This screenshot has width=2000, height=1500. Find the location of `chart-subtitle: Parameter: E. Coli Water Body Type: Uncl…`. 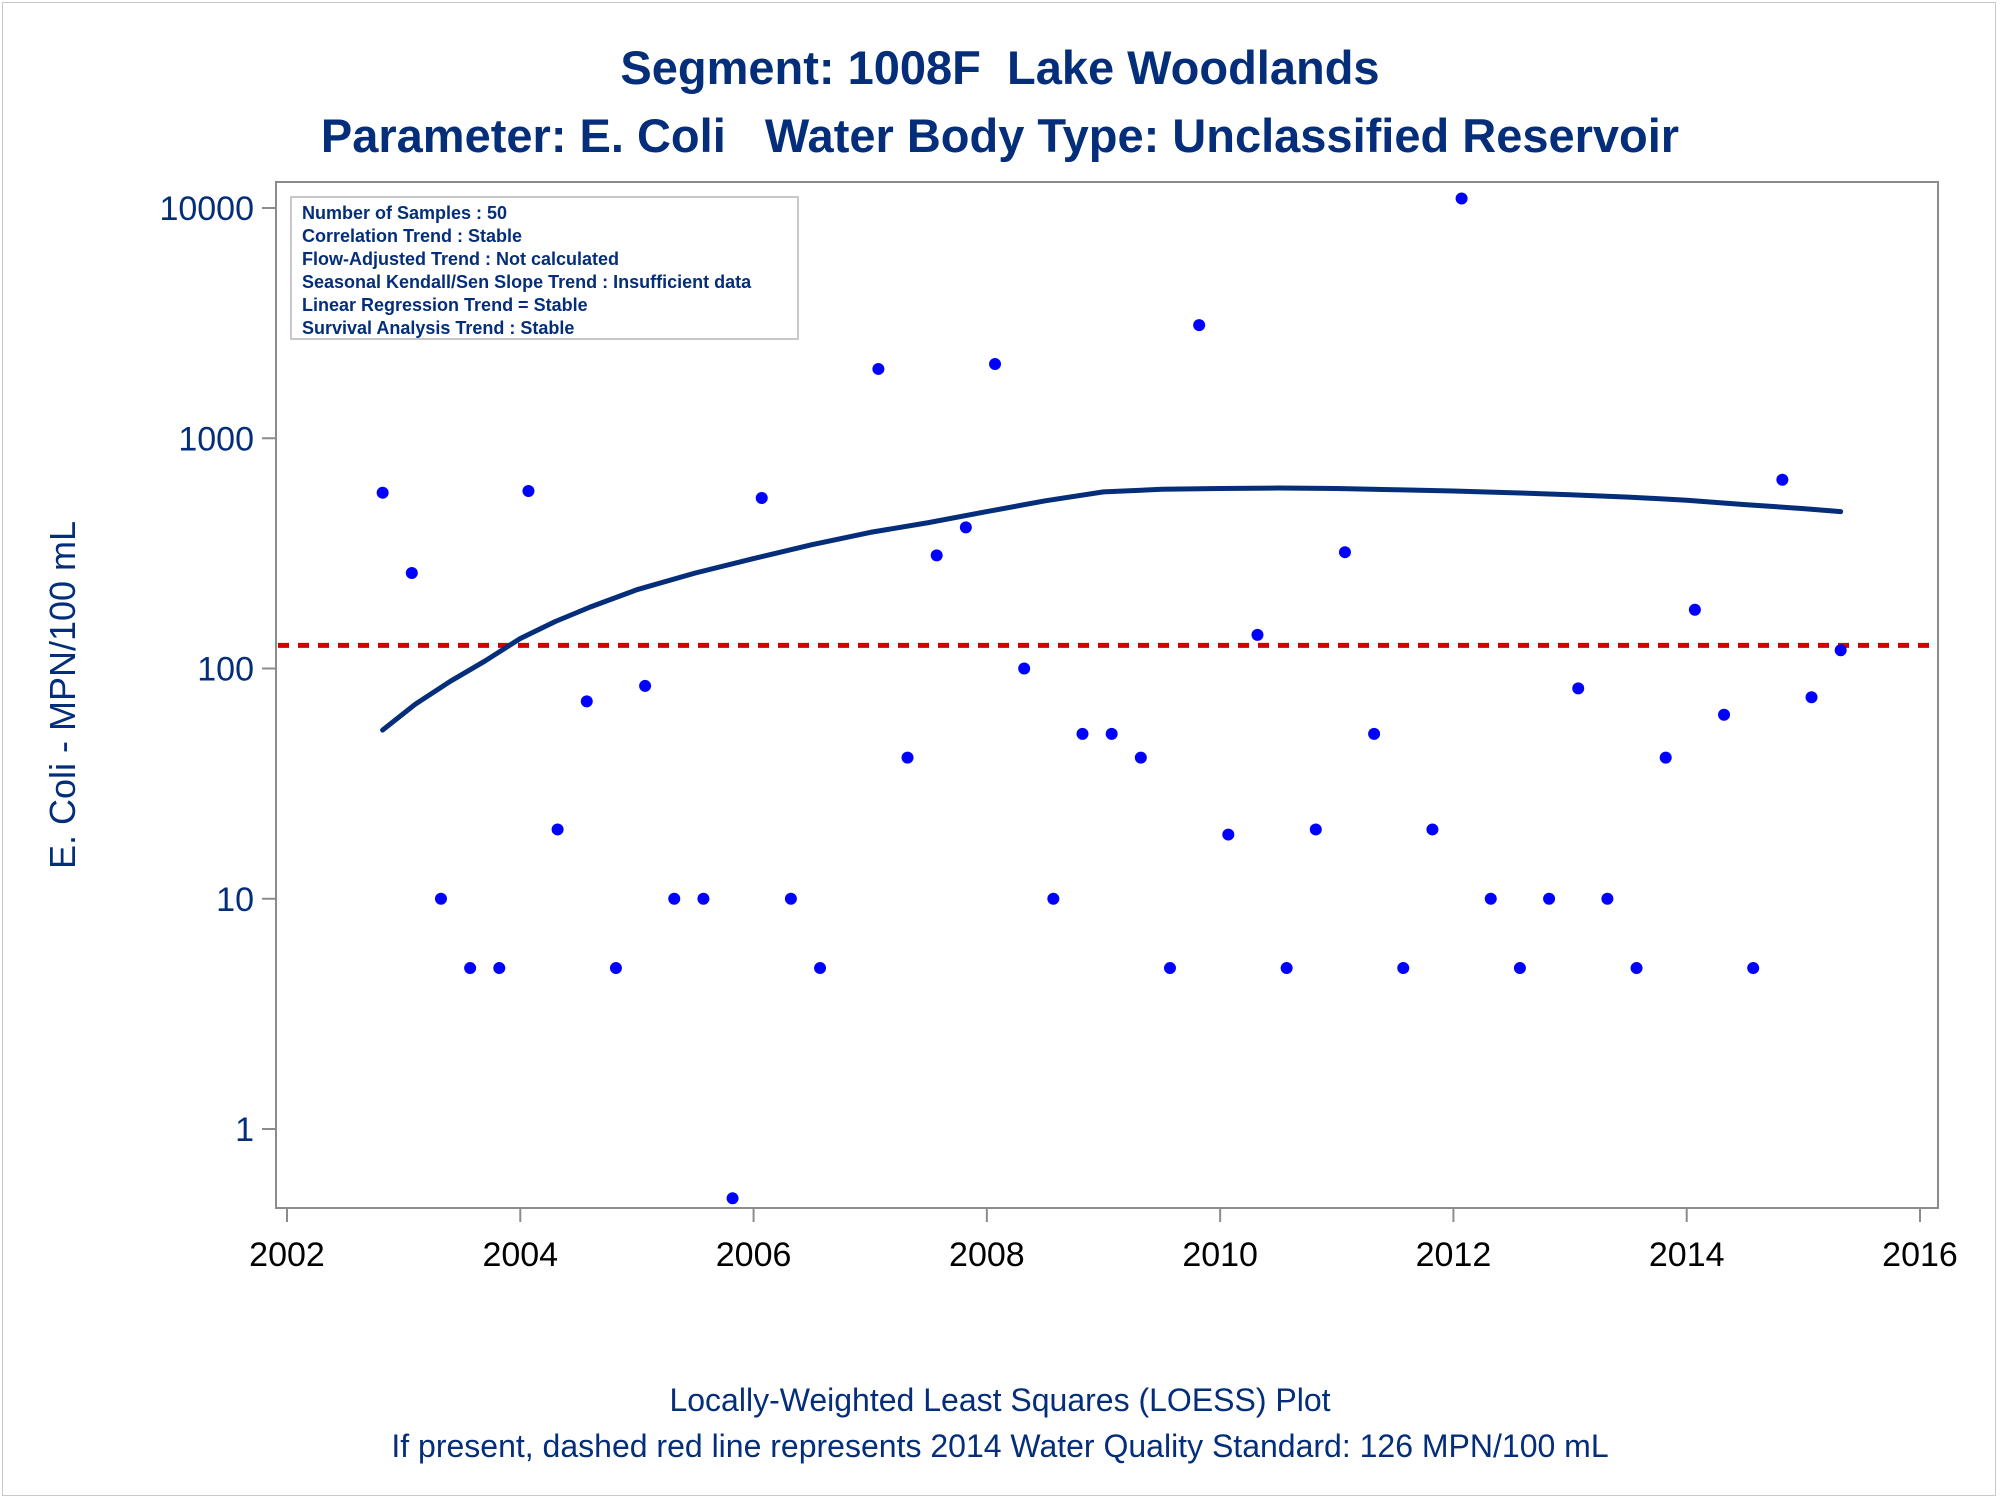

chart-subtitle: Parameter: E. Coli Water Body Type: Uncl… is located at coordinates (1000, 135).